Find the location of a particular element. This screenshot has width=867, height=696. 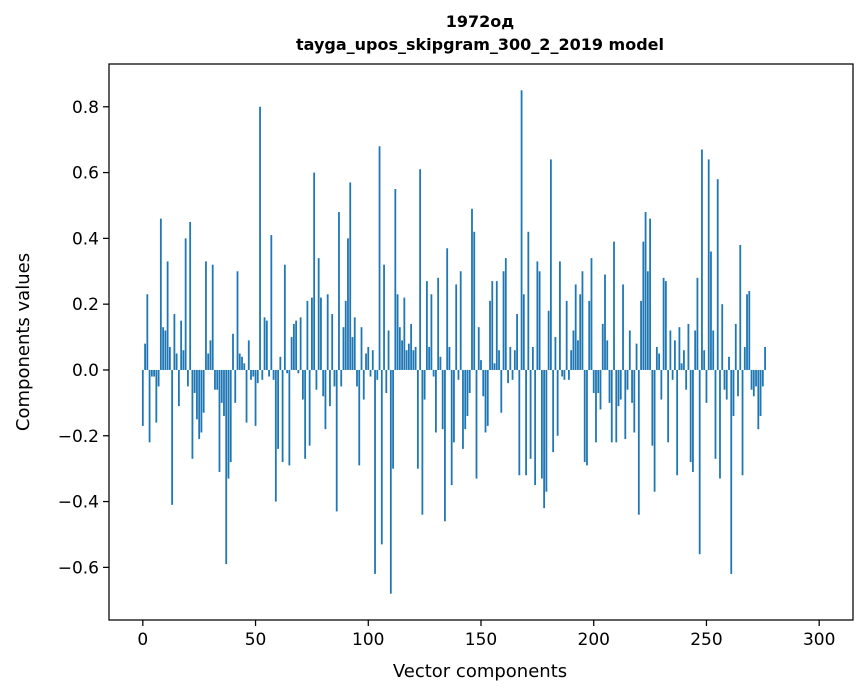

x-tick-label: 0 is located at coordinates (142, 640).